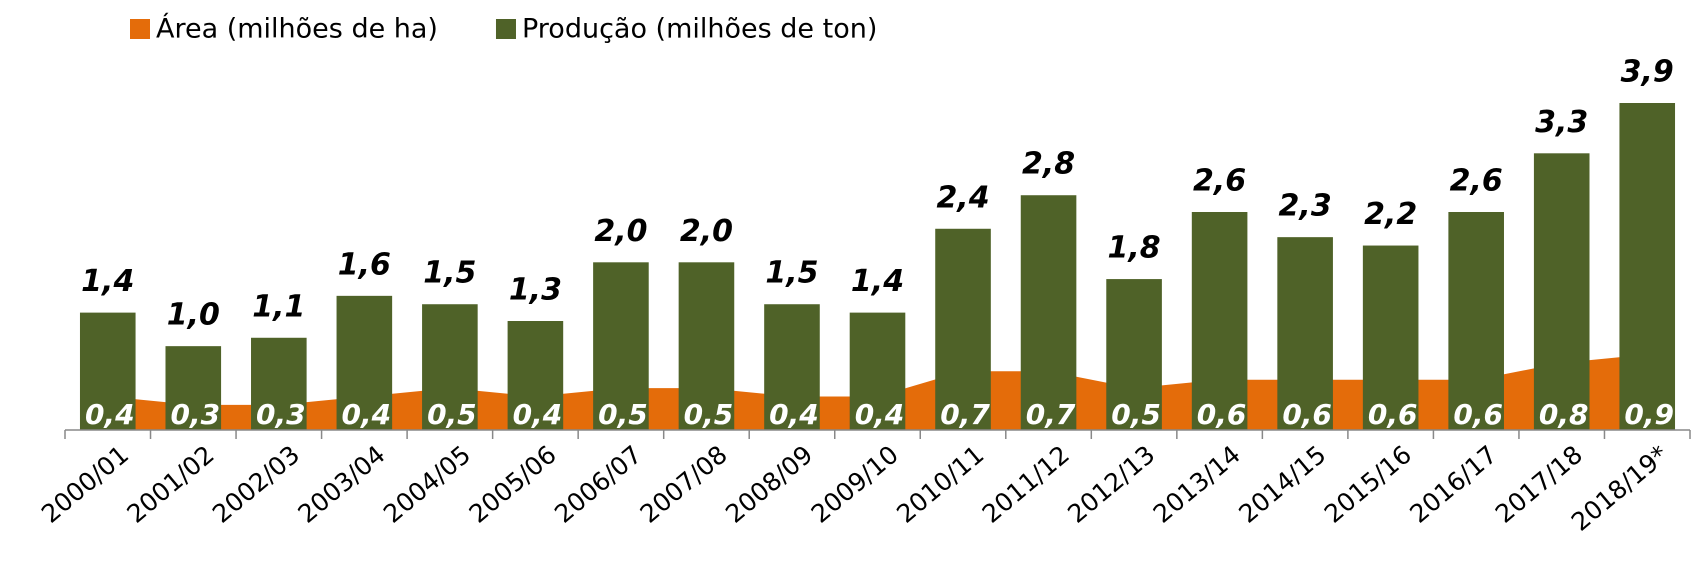 The image size is (1695, 578). Describe the element at coordinates (1197, 484) in the screenshot. I see `x-tick-label: 2013/14` at that location.